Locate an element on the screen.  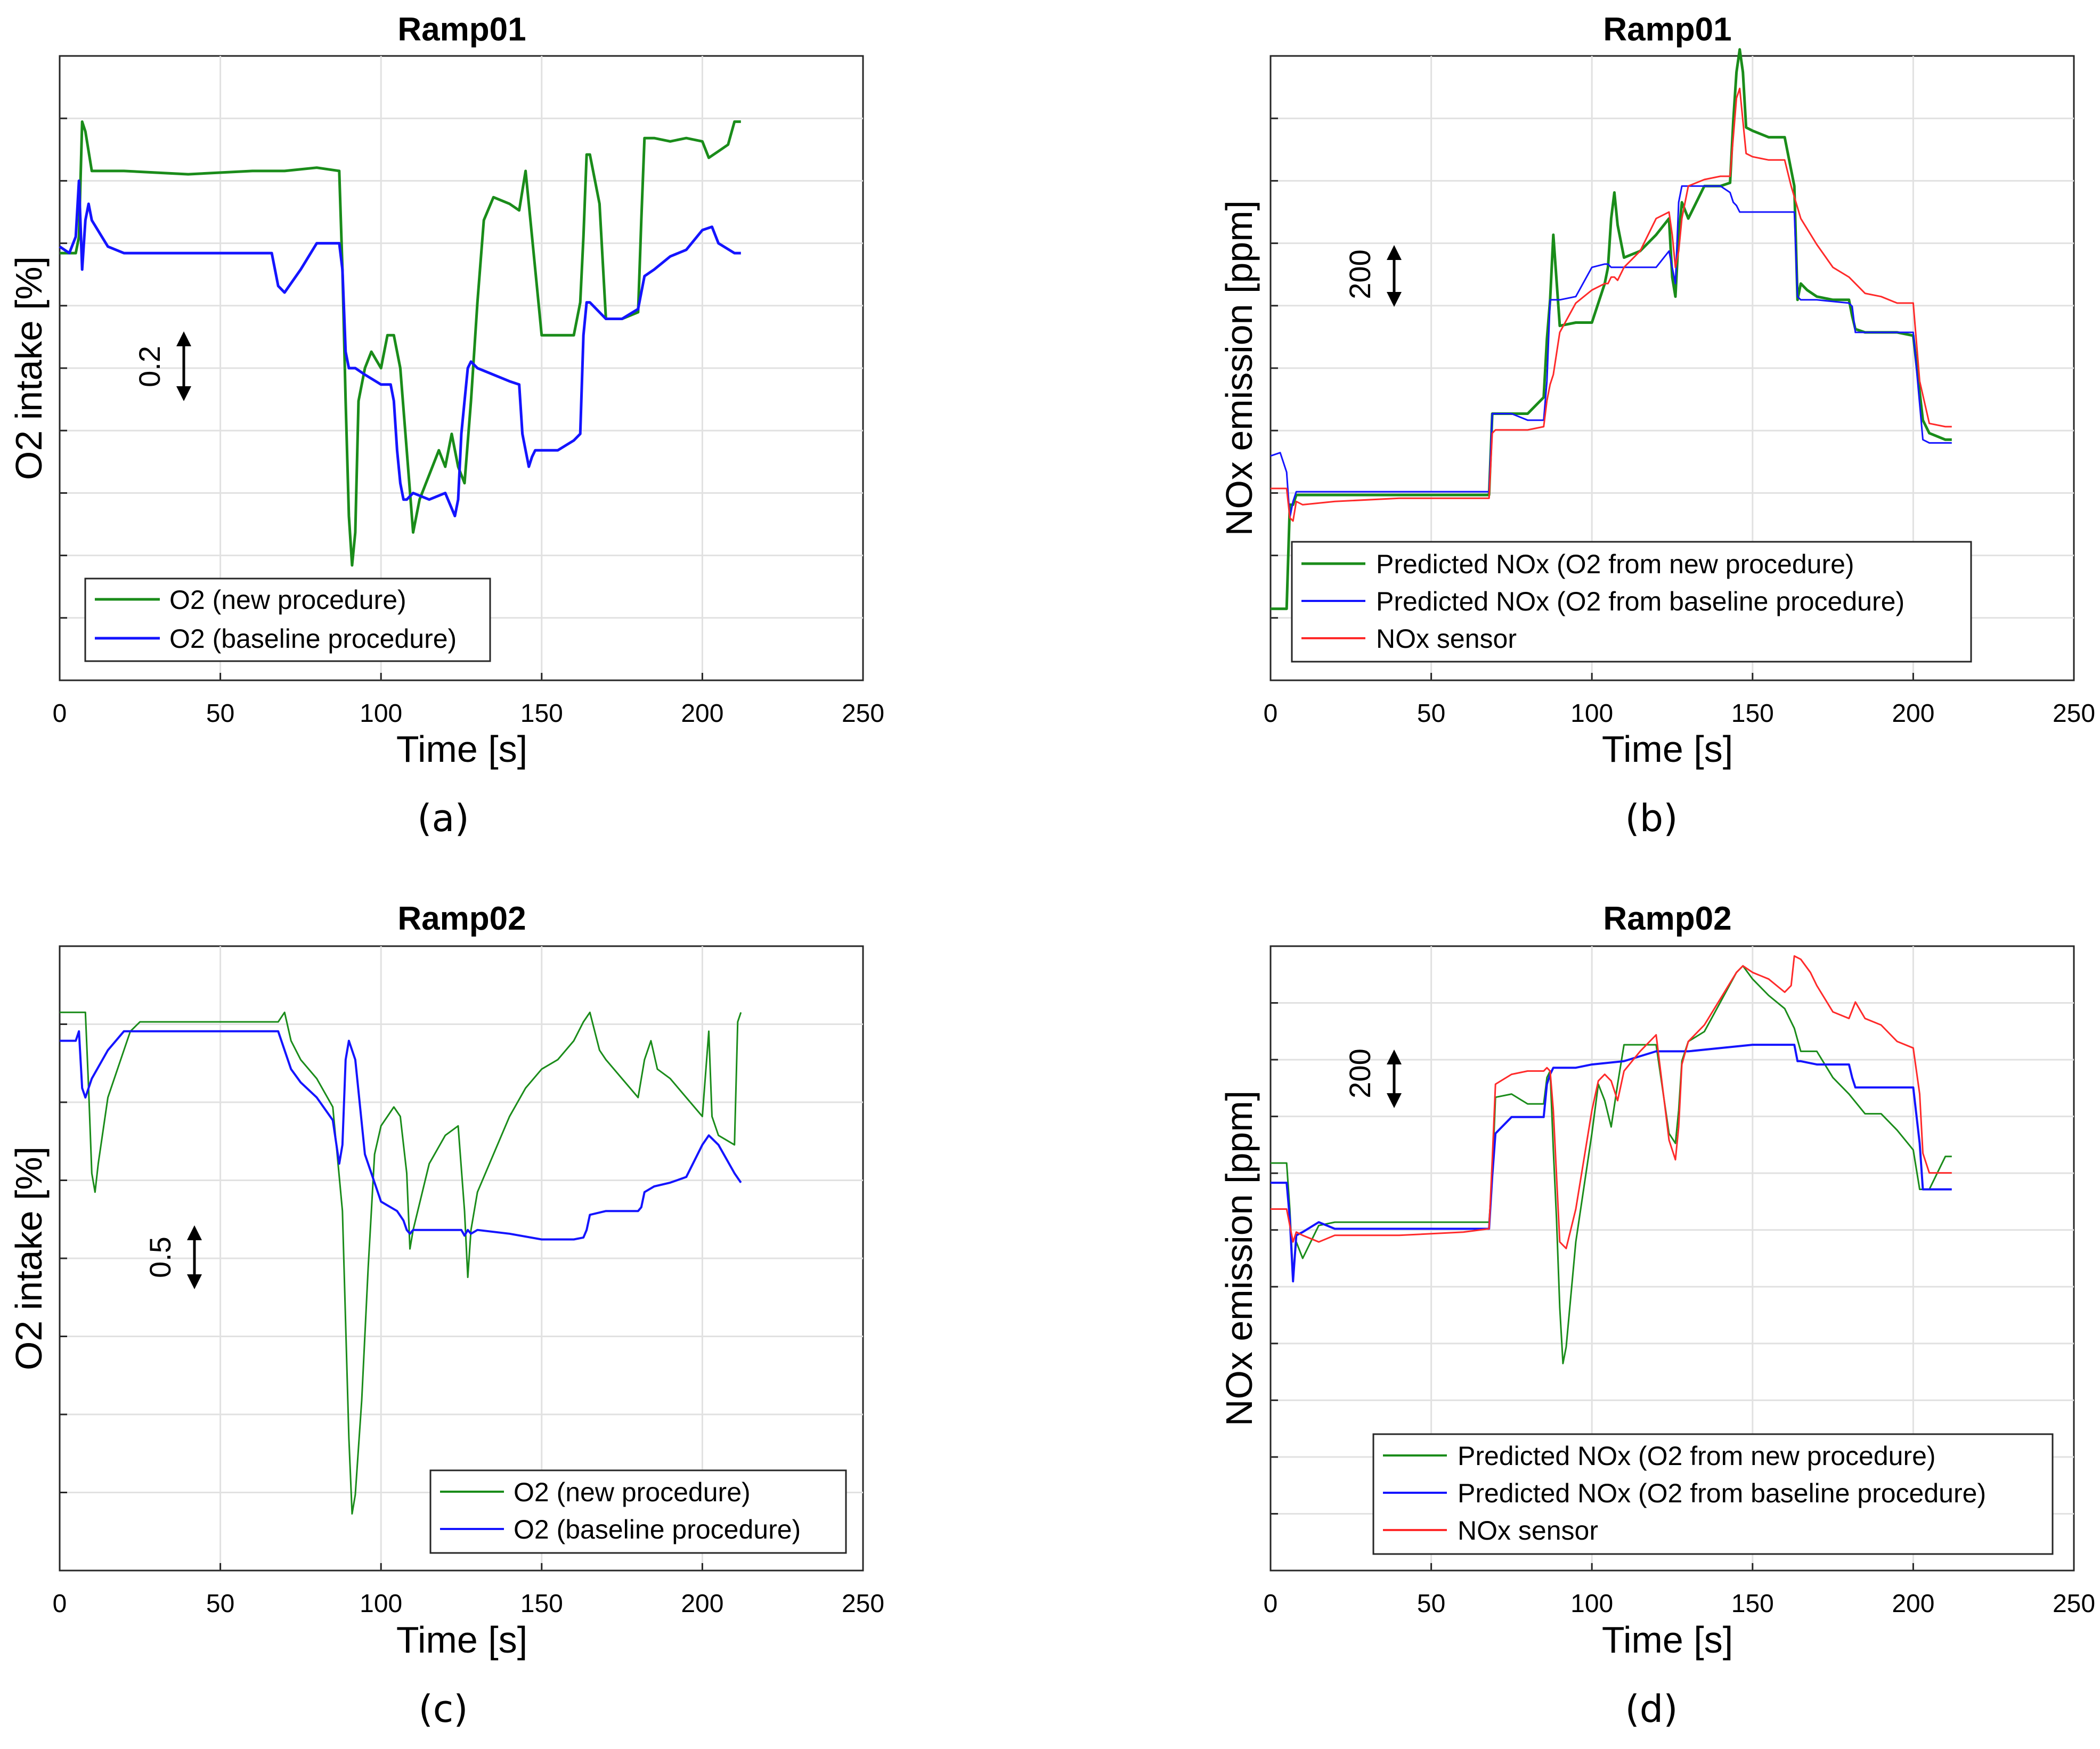
panel-d-x-ticks: 0 50 100 150 200 250 is located at coordinates (1679, 1590).